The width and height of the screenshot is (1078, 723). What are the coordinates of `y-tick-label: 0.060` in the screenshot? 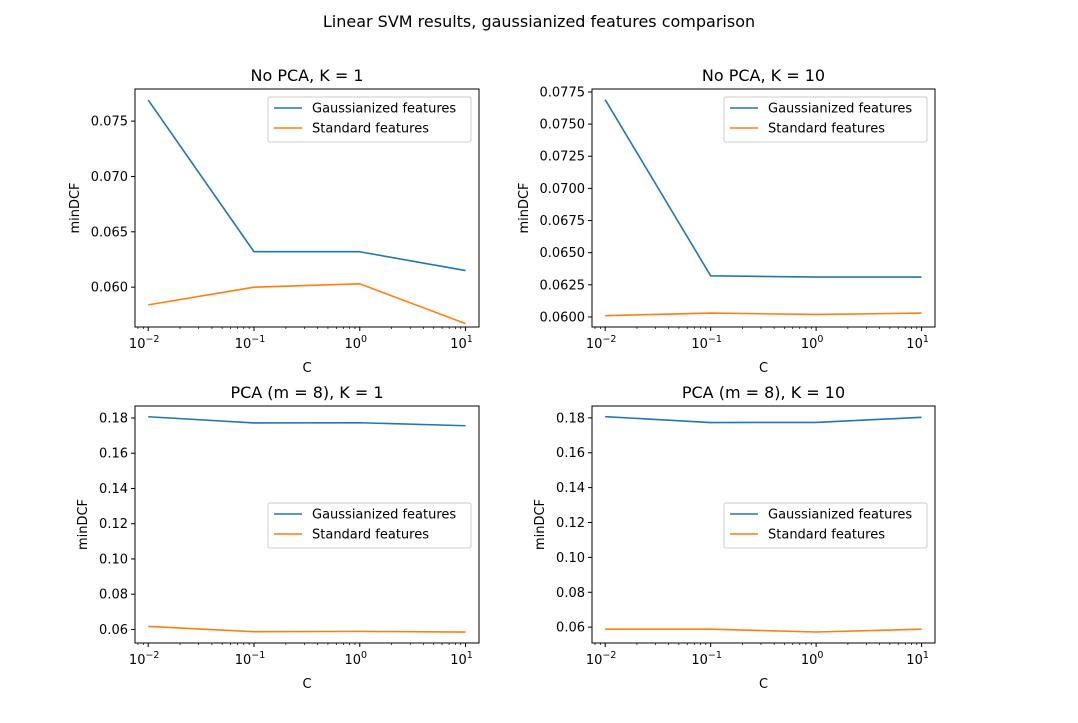 It's located at (109, 288).